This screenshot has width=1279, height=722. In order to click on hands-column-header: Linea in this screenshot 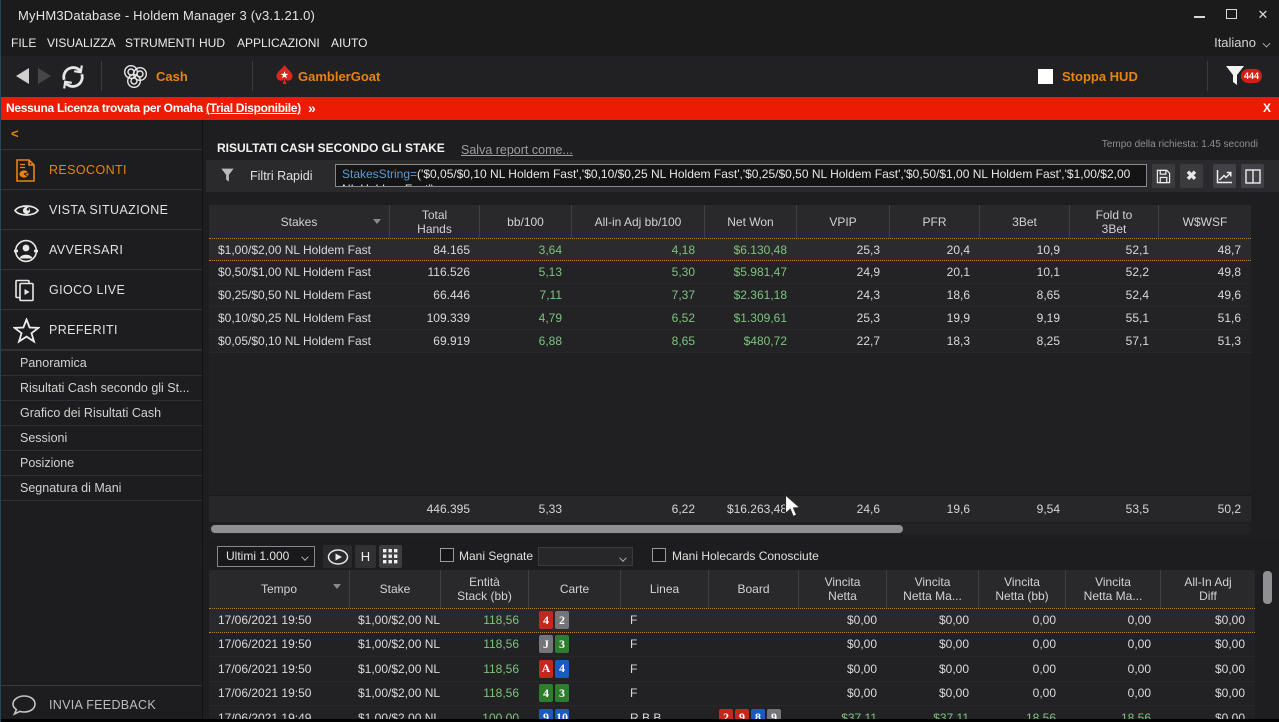, I will do `click(665, 589)`.